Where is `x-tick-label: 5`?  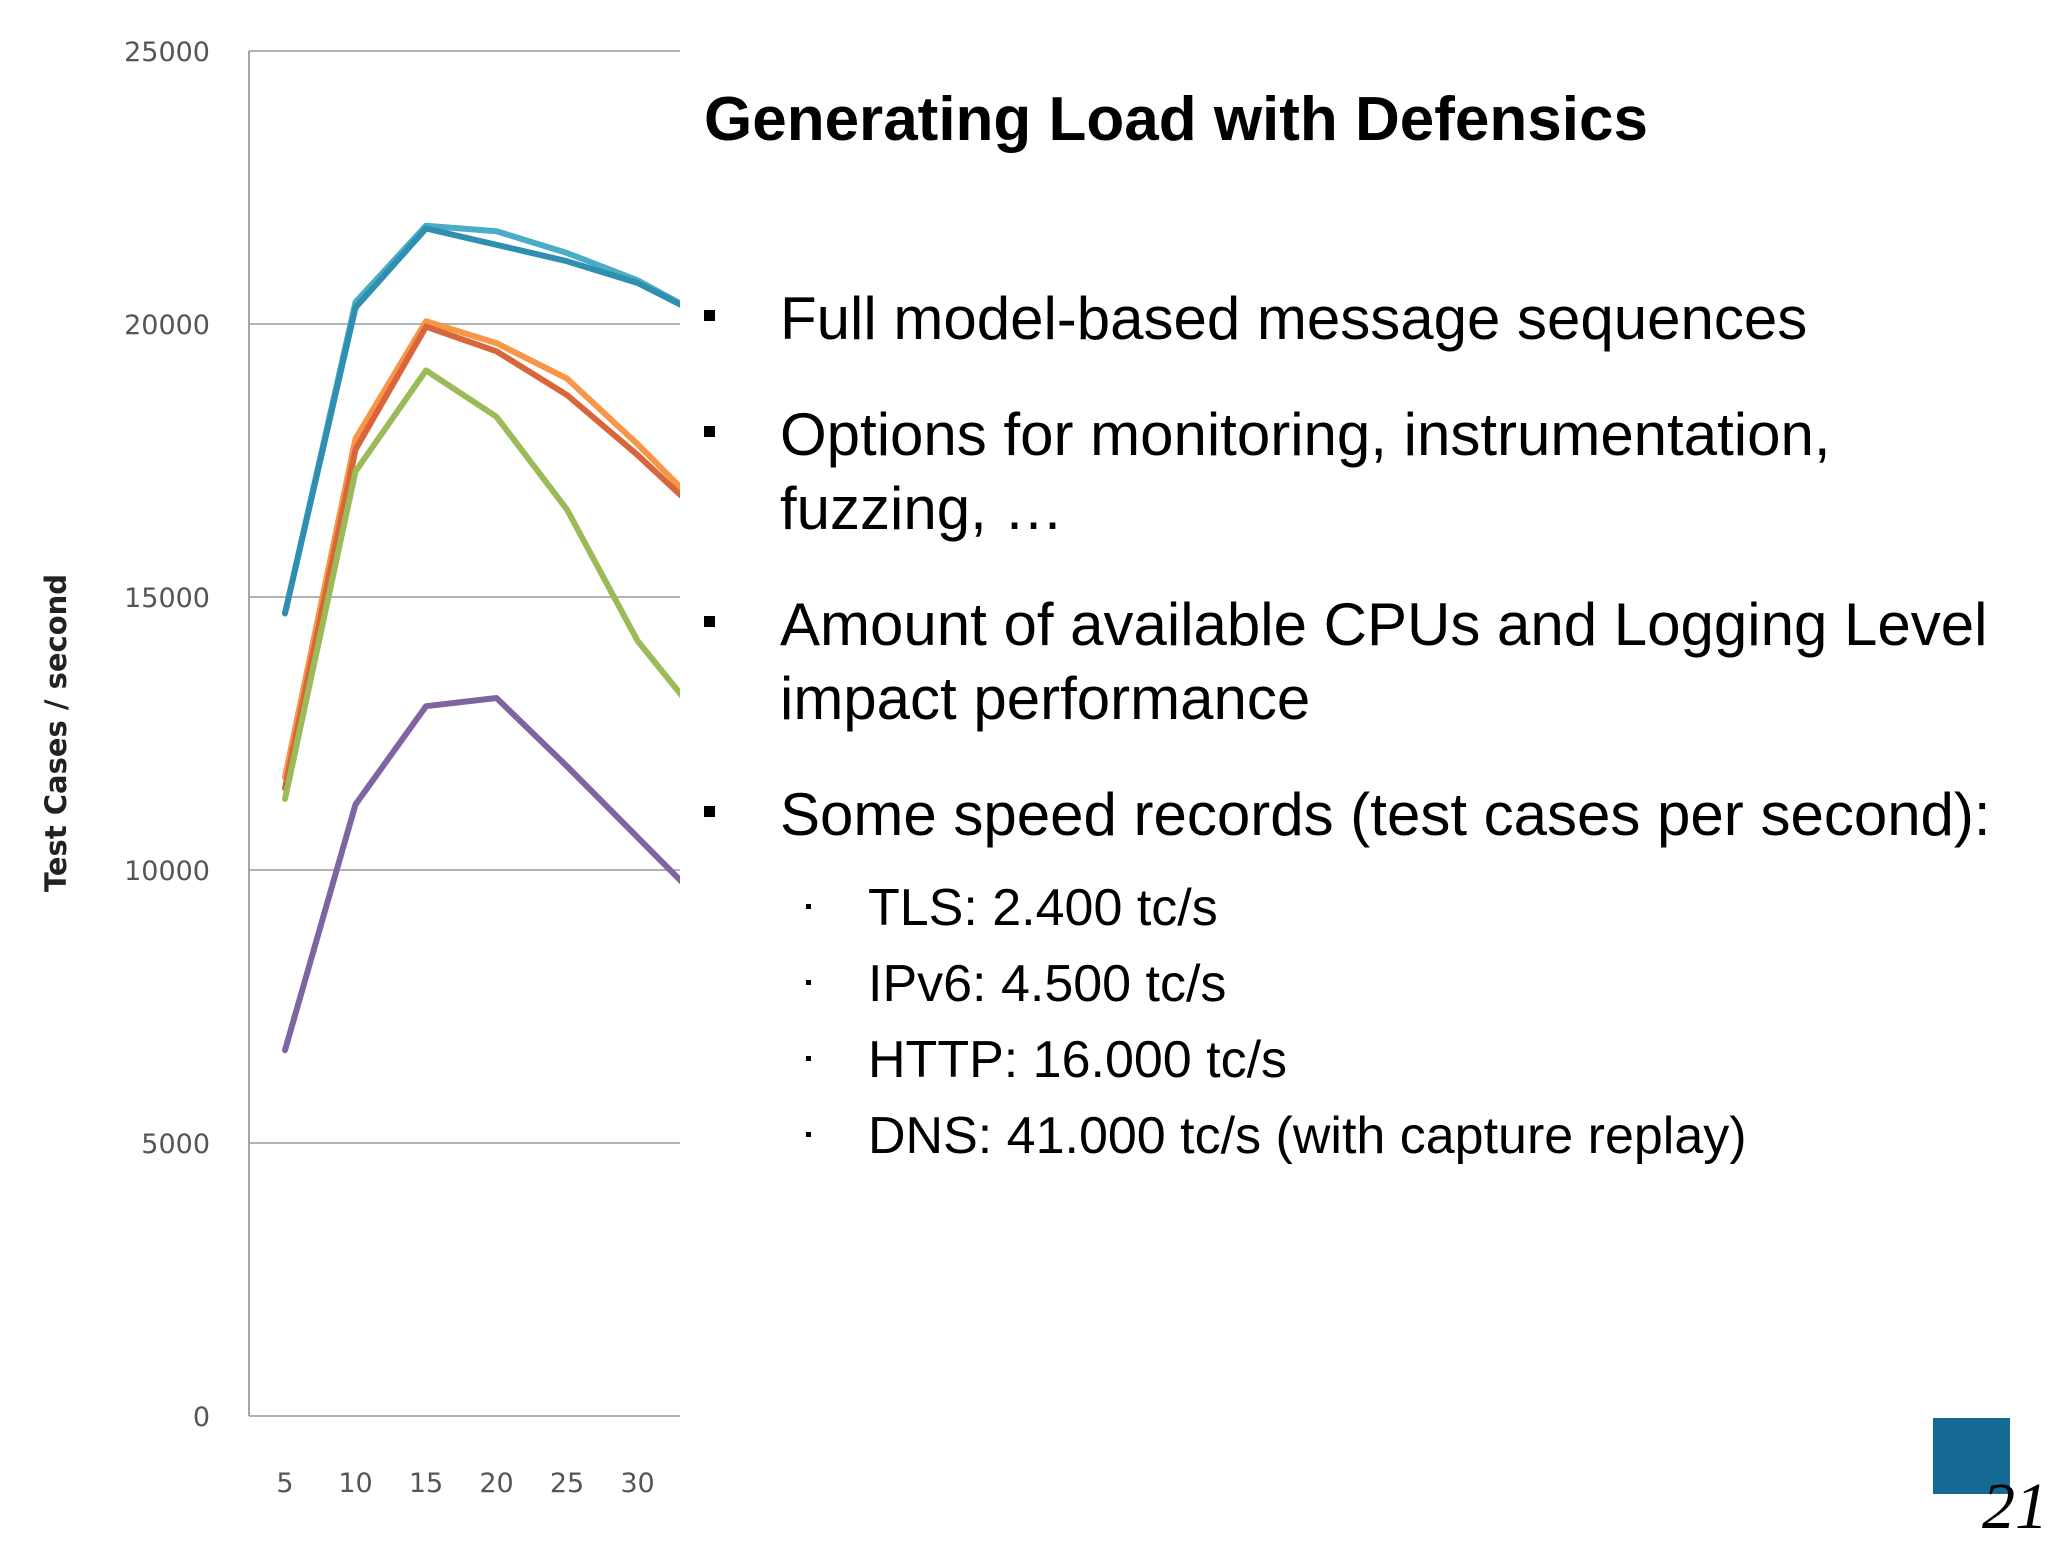
x-tick-label: 5 is located at coordinates (284, 1483).